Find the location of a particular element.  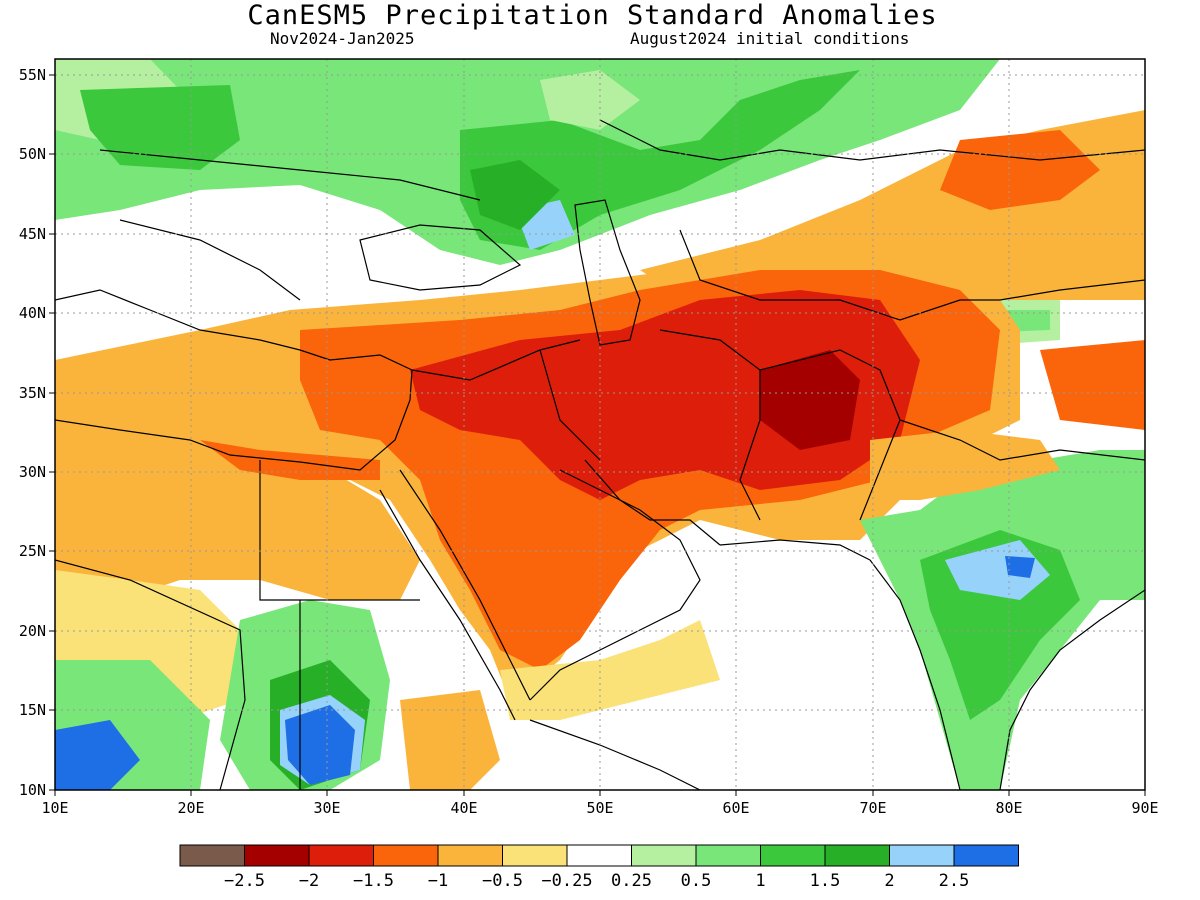

lon-label: 10E is located at coordinates (54, 808).